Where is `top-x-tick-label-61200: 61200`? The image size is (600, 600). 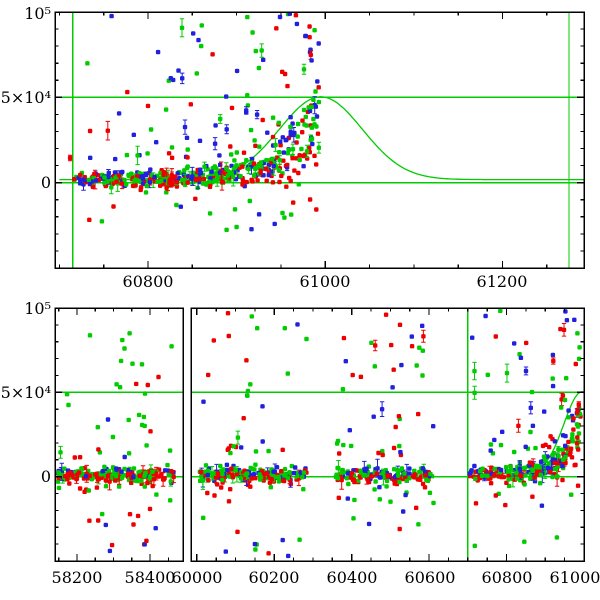
top-x-tick-label-61200: 61200 is located at coordinates (502, 281).